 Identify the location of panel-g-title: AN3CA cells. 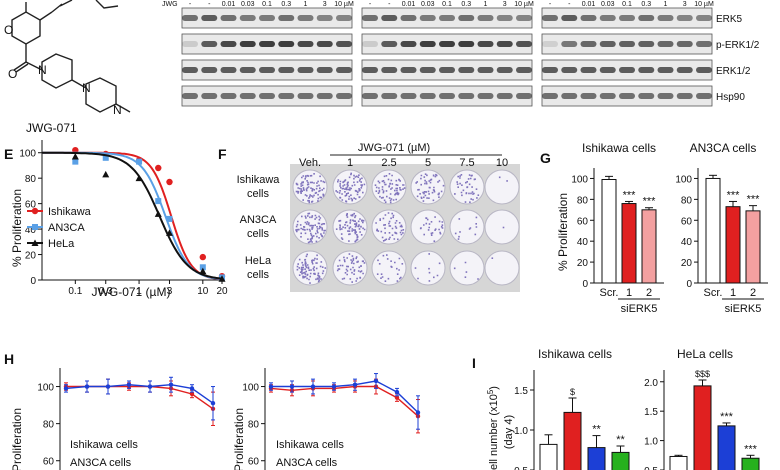
(723, 148).